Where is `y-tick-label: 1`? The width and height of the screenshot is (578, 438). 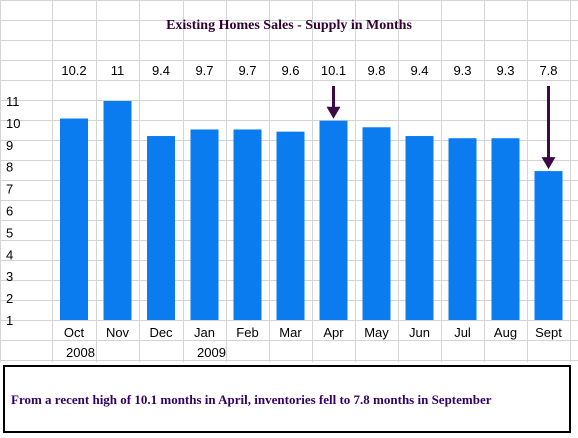 y-tick-label: 1 is located at coordinates (9, 320).